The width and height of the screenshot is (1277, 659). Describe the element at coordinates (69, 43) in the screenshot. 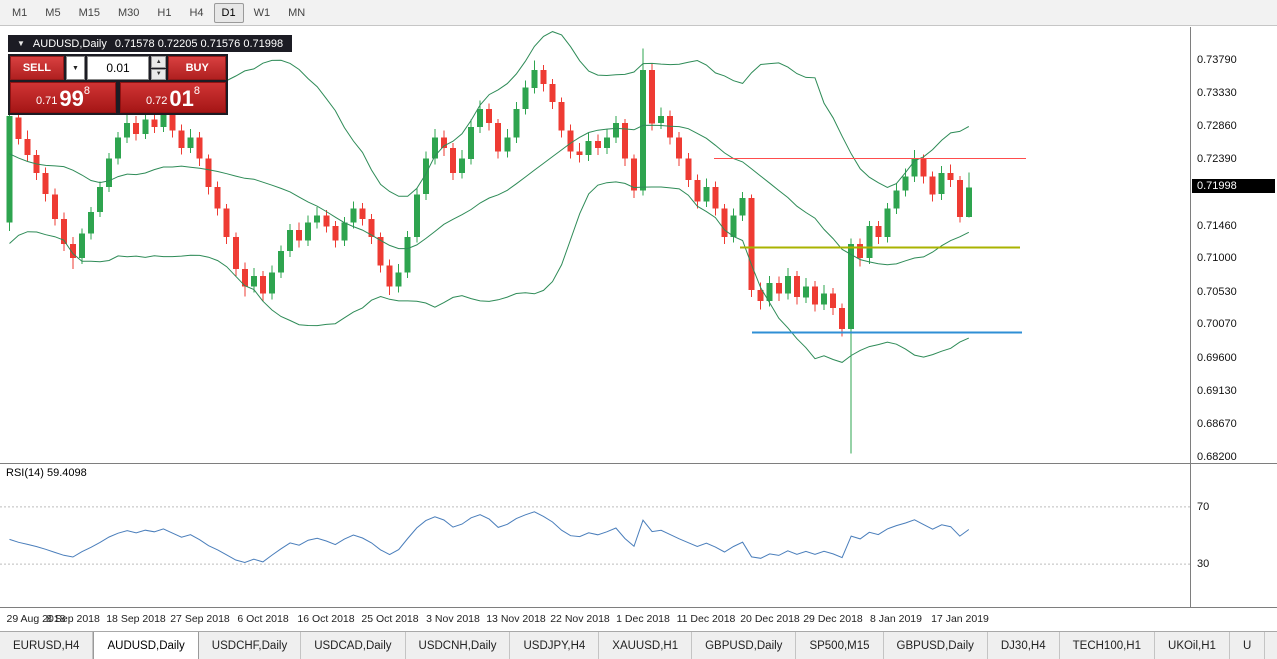

I see `chart-title: AUDUSD,Daily` at that location.